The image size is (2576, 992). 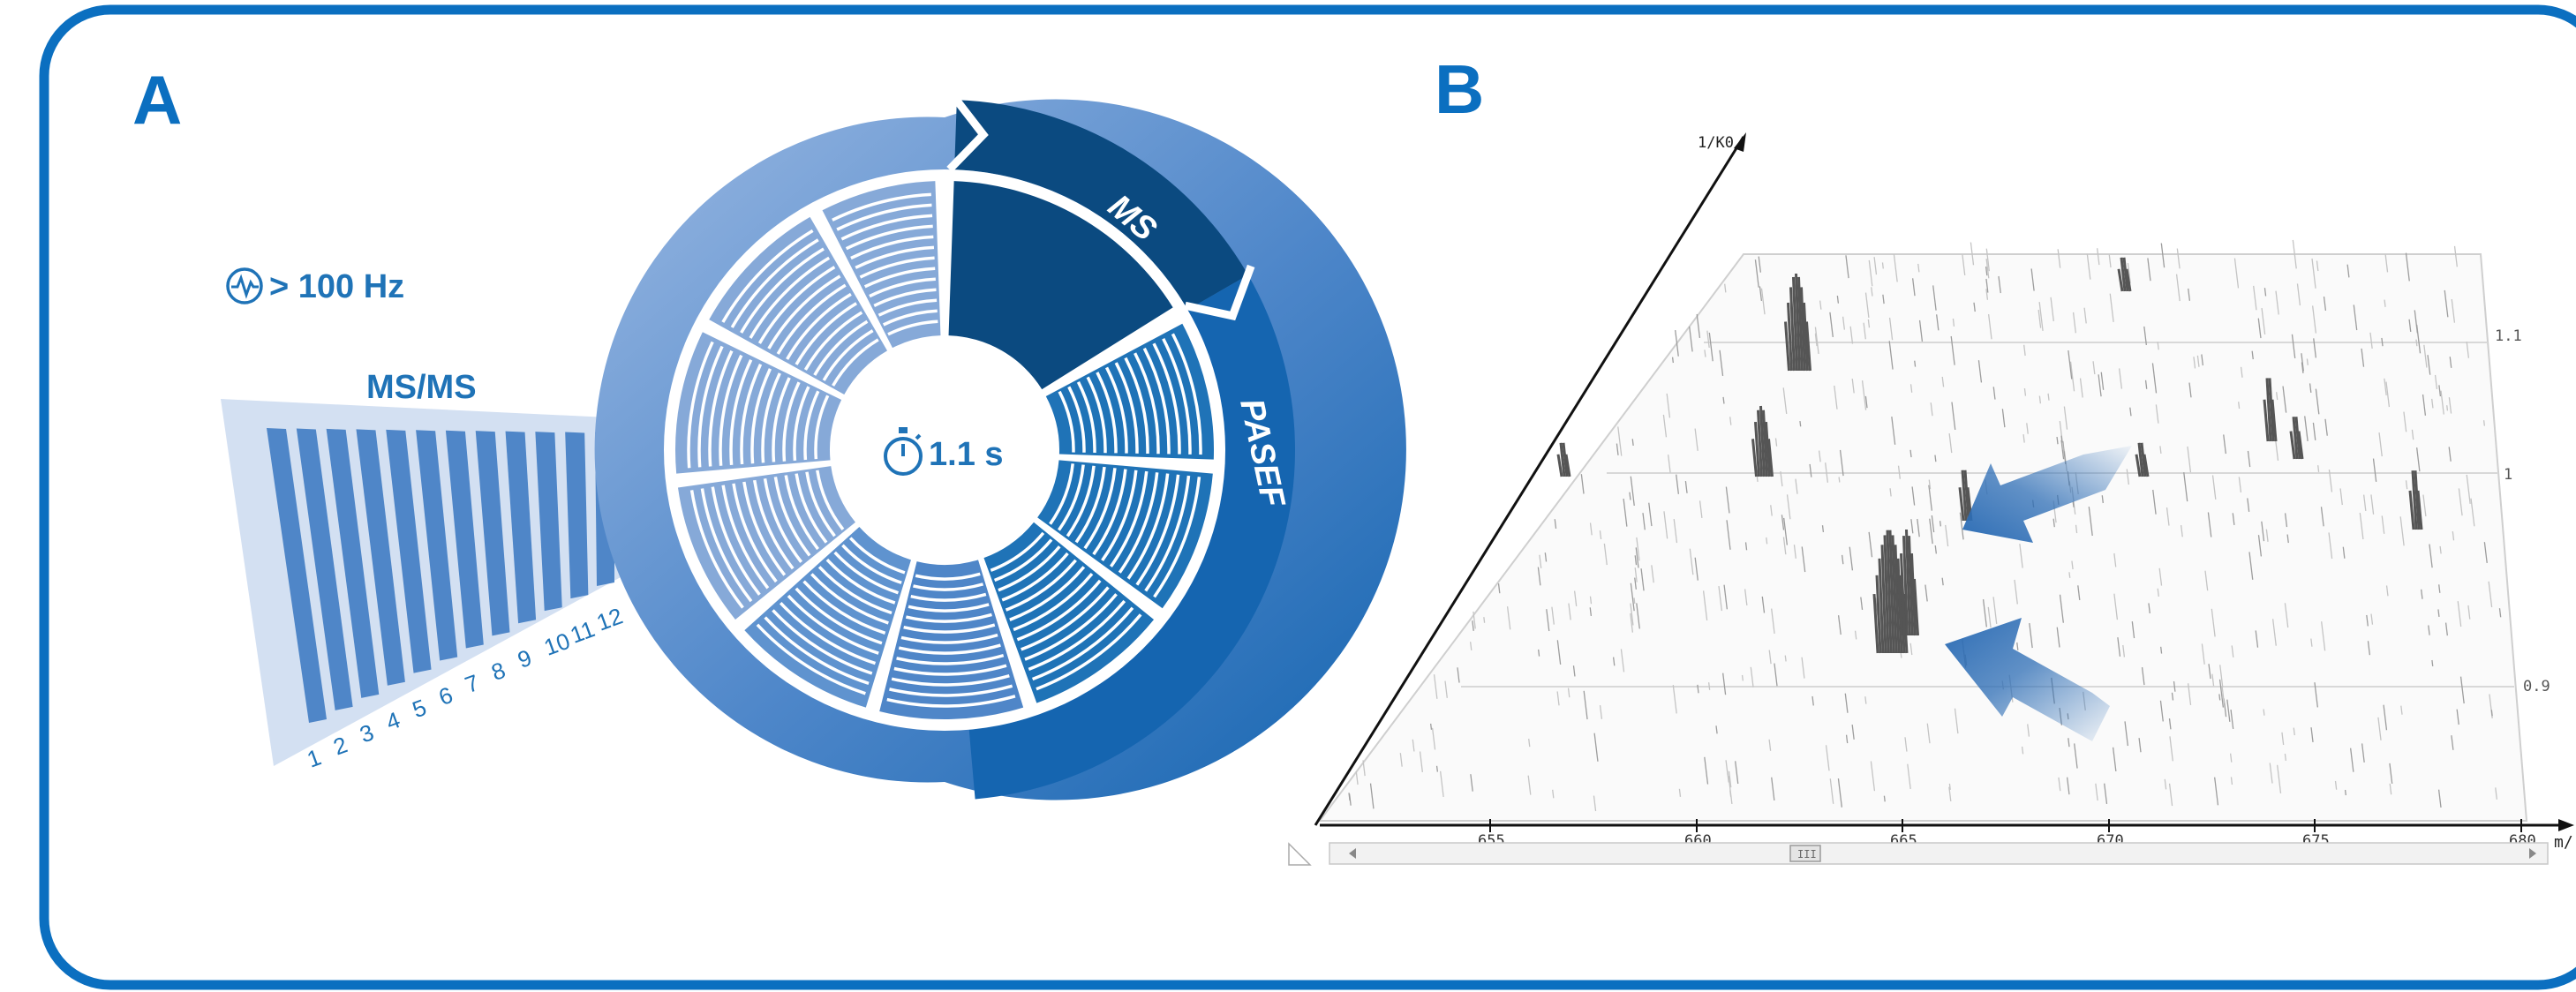 I want to click on horizontal-scrollbar: III, so click(x=1939, y=853).